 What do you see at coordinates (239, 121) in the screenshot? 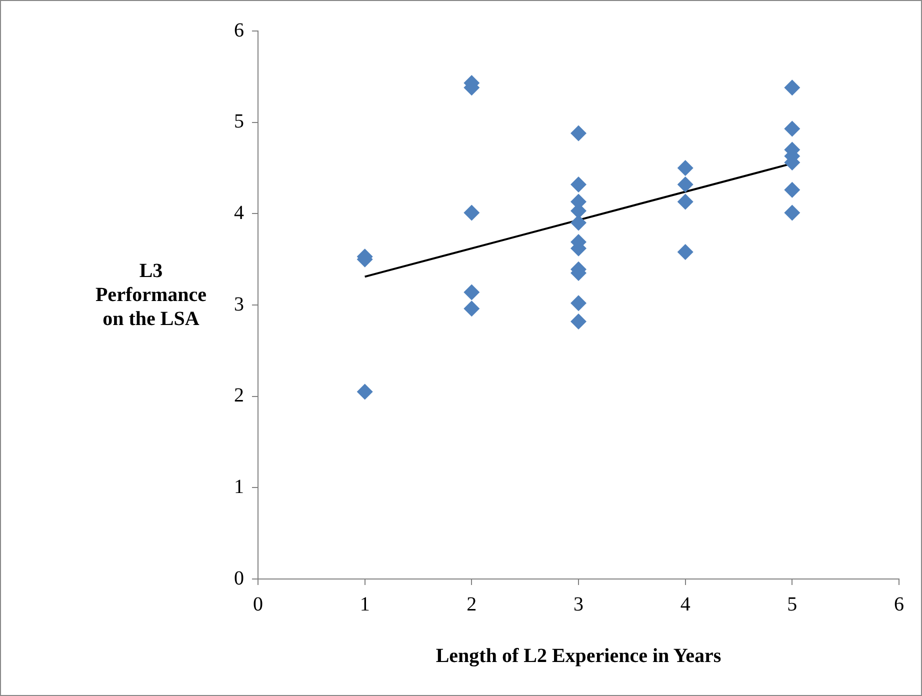
I see `y-tick-label: 5` at bounding box center [239, 121].